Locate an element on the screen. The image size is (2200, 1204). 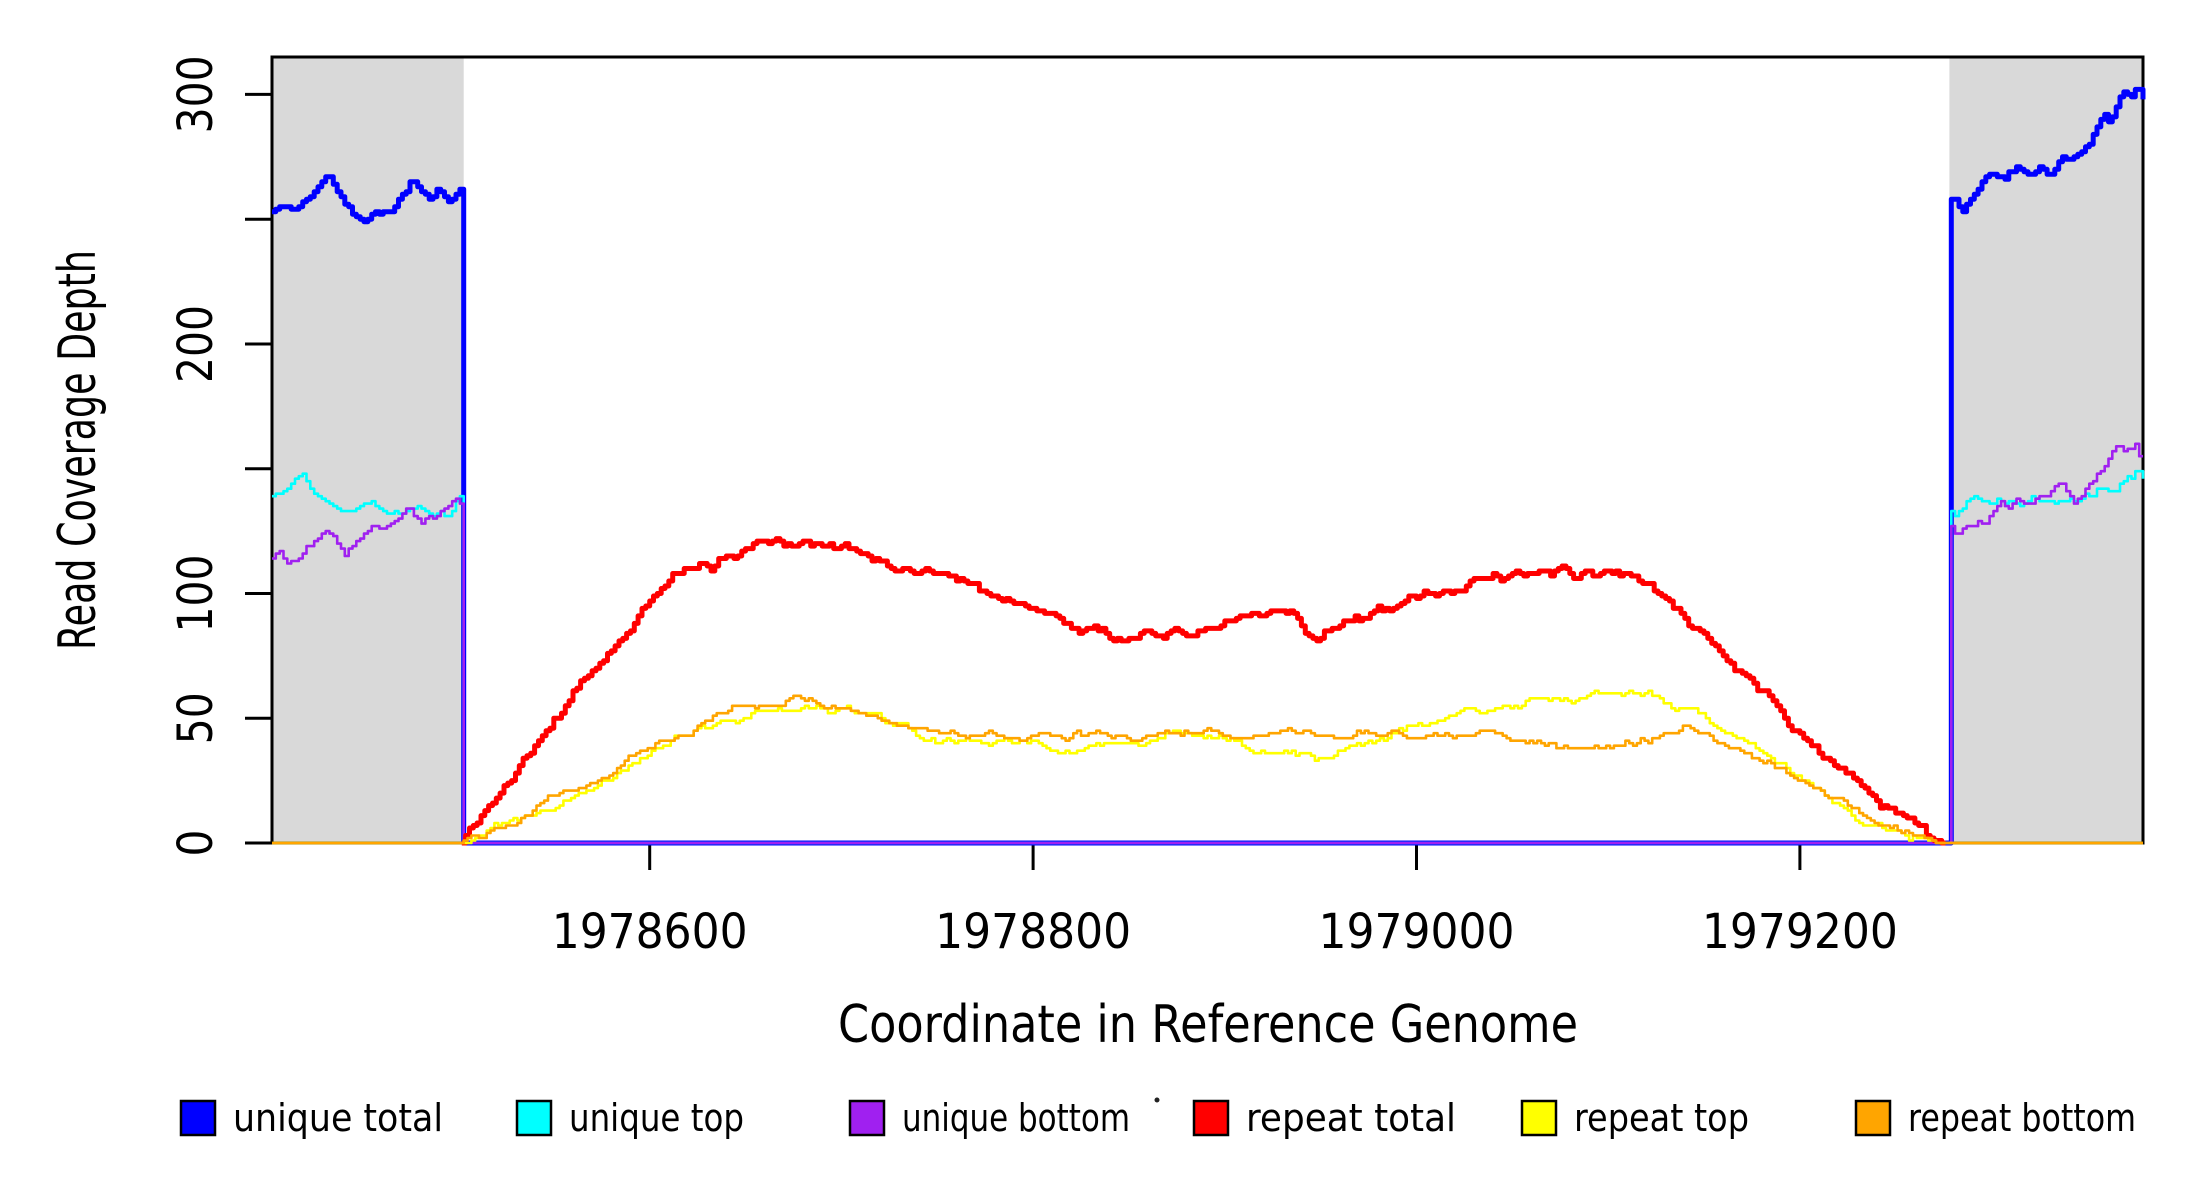
x-tick-label: 1978600 is located at coordinates (650, 932).